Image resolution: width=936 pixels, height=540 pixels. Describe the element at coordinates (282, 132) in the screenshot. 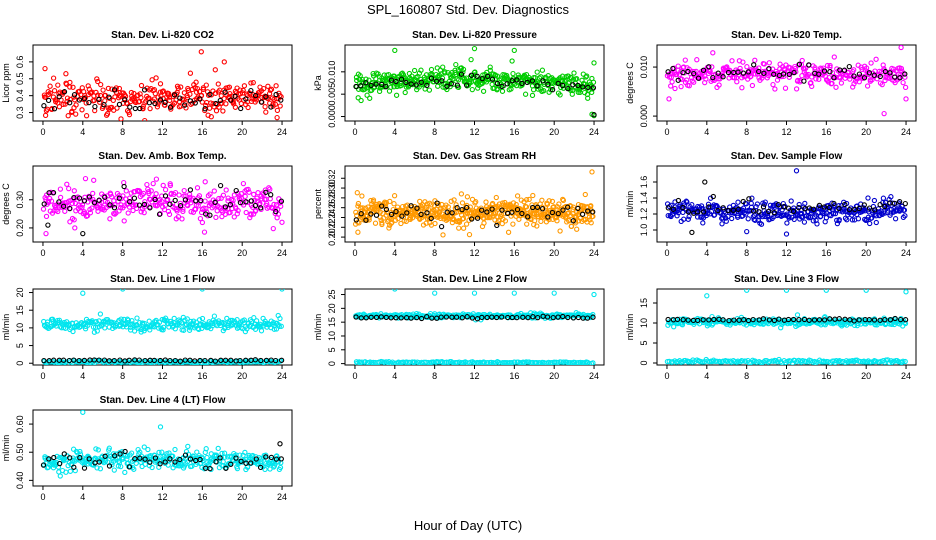

I see `x-tick-label: 24` at that location.